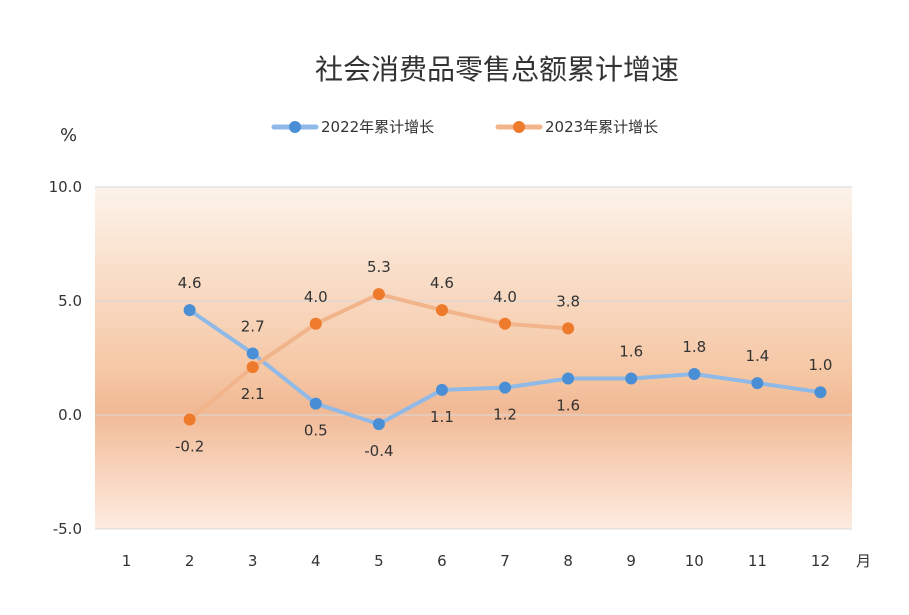 The width and height of the screenshot is (909, 615). What do you see at coordinates (65, 358) in the screenshot?
I see `y-axis-ticks: 10.0 5.0 0.0 -5.0` at bounding box center [65, 358].